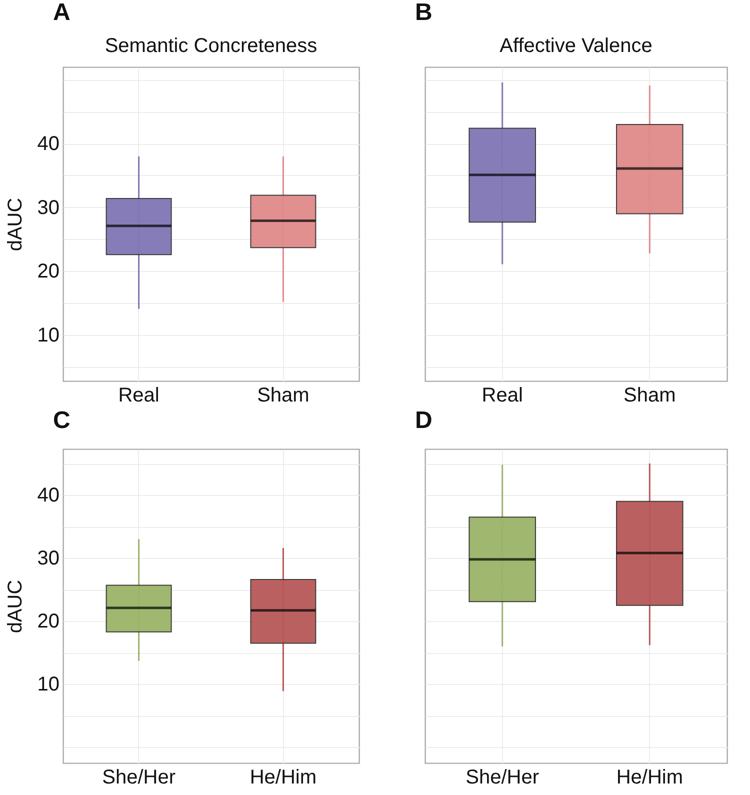  What do you see at coordinates (211, 46) in the screenshot?
I see `chart-title: Semantic Concreteness` at bounding box center [211, 46].